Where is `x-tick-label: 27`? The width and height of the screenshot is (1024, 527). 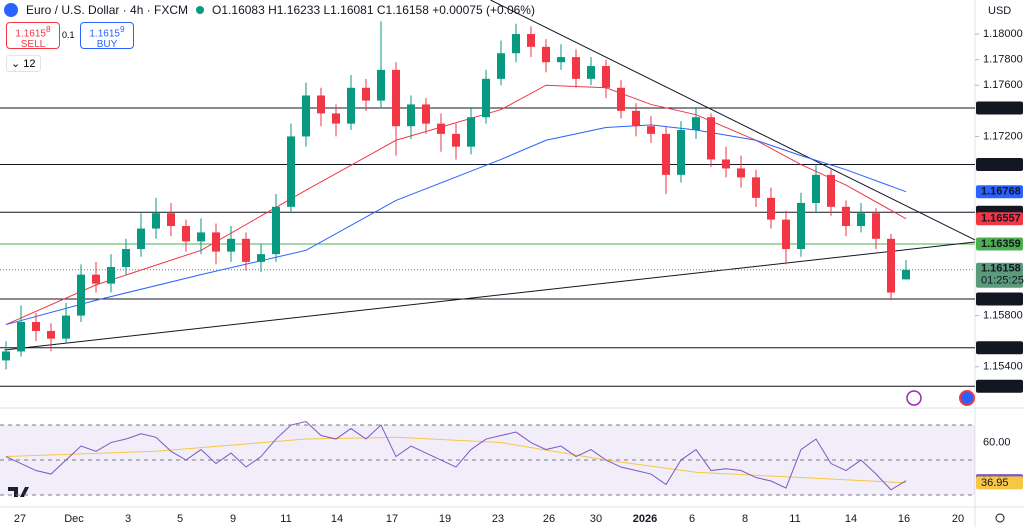
x-tick-label: 27 is located at coordinates (20, 519).